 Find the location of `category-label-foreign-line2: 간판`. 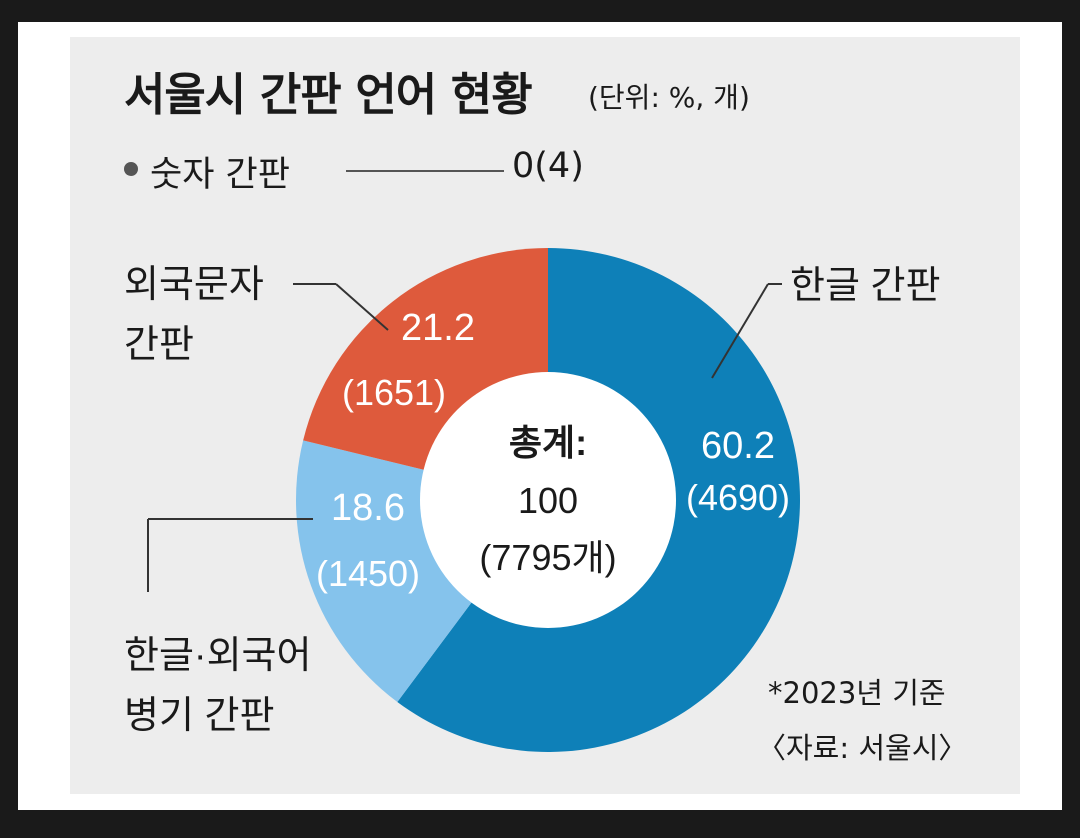

category-label-foreign-line2: 간판 is located at coordinates (159, 345).